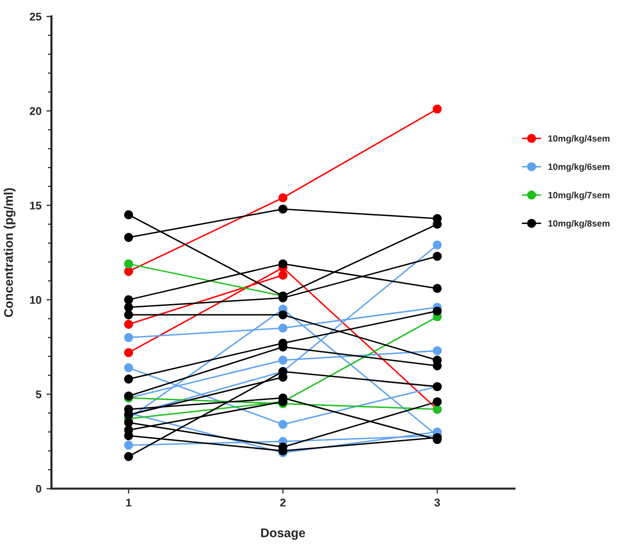 The width and height of the screenshot is (643, 549). I want to click on y-tick-label: 25, so click(36, 16).